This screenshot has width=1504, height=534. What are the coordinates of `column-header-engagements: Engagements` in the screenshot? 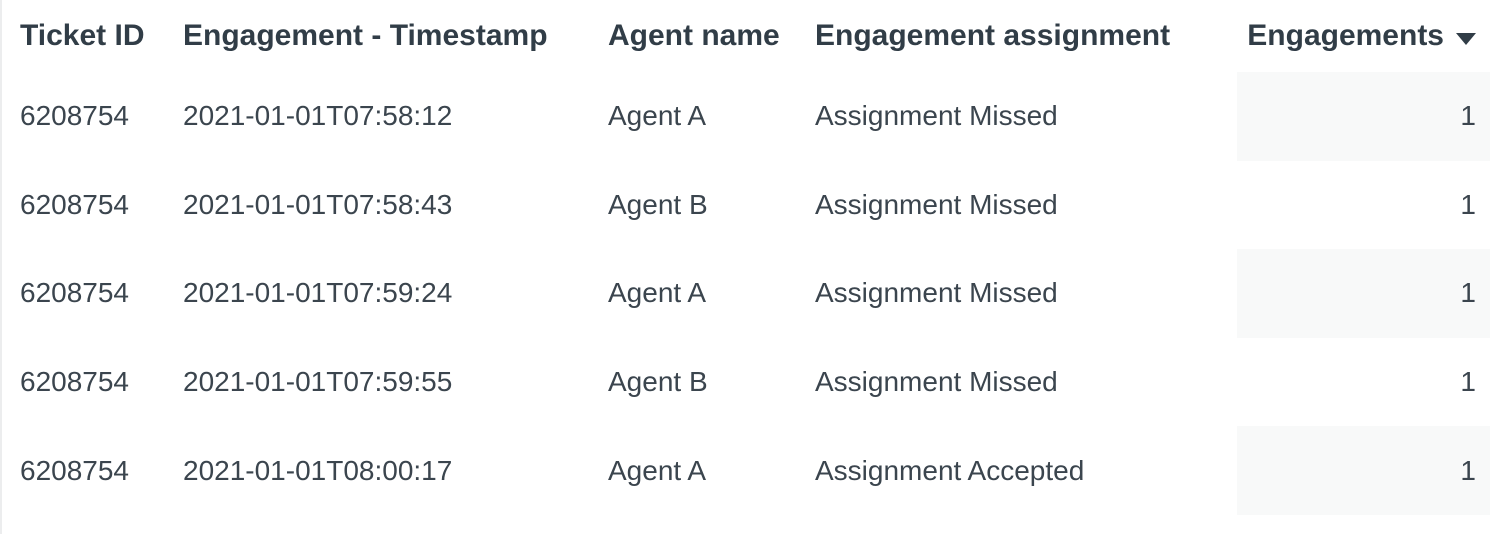 It's located at (1363, 36).